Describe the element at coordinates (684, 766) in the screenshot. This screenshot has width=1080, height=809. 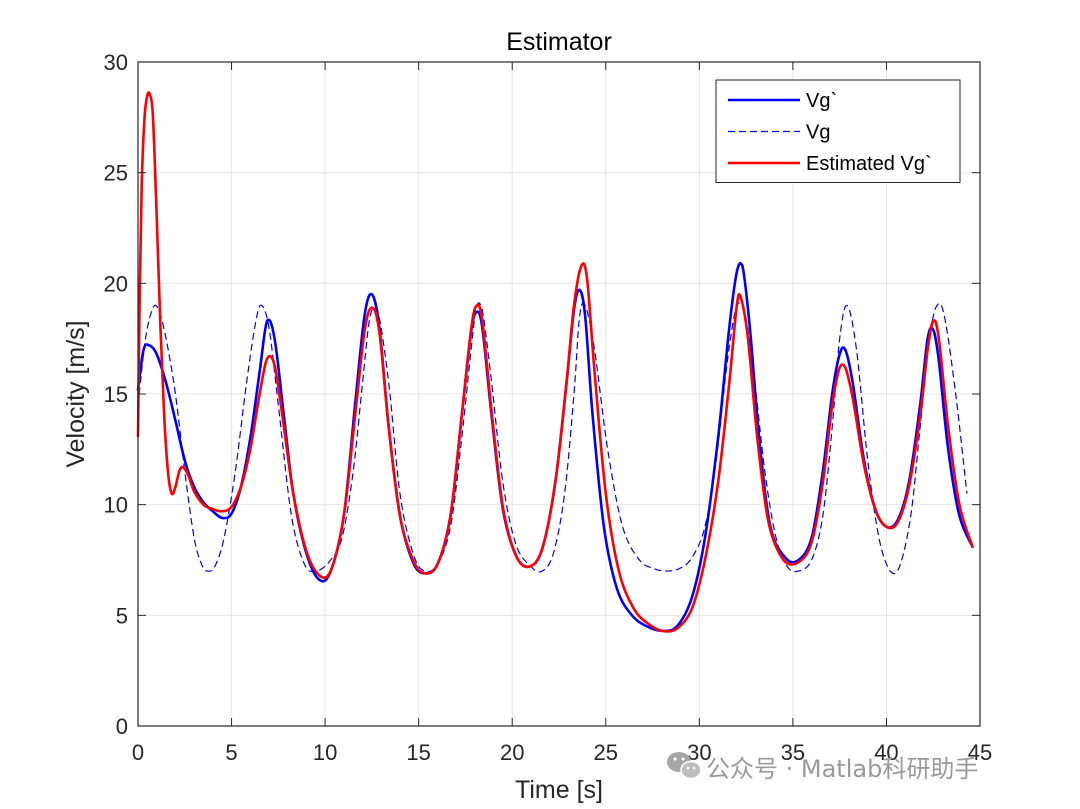
I see `wechat-icon` at that location.